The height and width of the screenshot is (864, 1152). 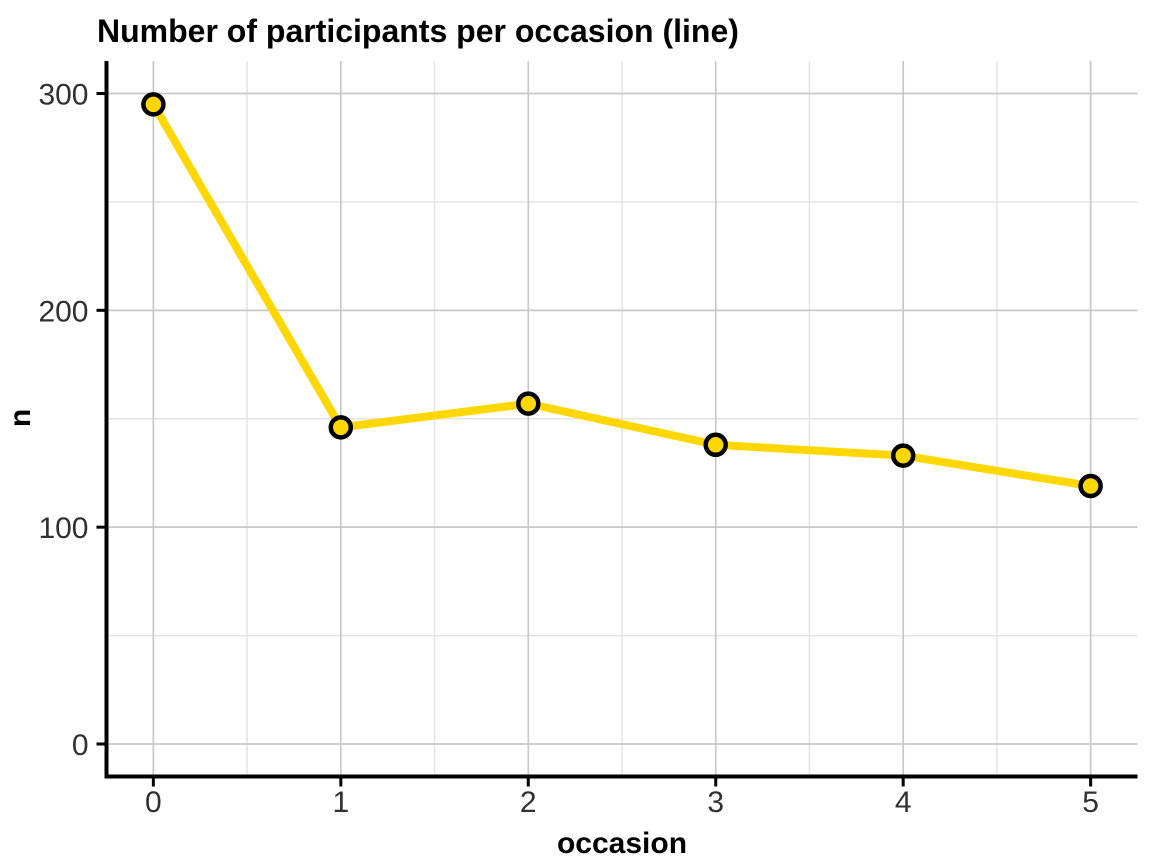 What do you see at coordinates (80, 745) in the screenshot?
I see `y-tick-label: 0` at bounding box center [80, 745].